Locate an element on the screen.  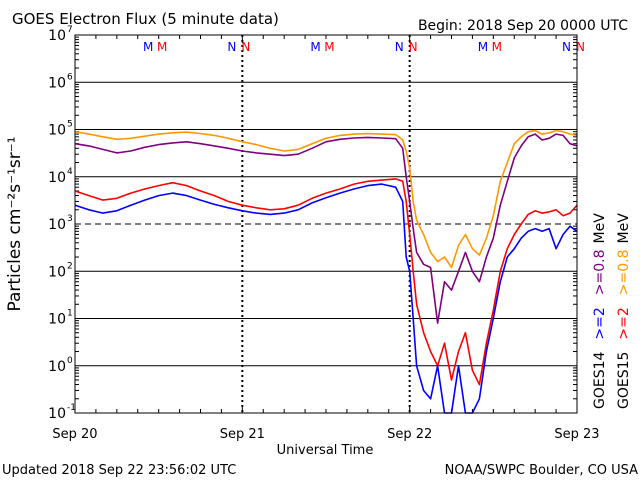
y-tick-exponent: -1 is located at coordinates (71, 408).